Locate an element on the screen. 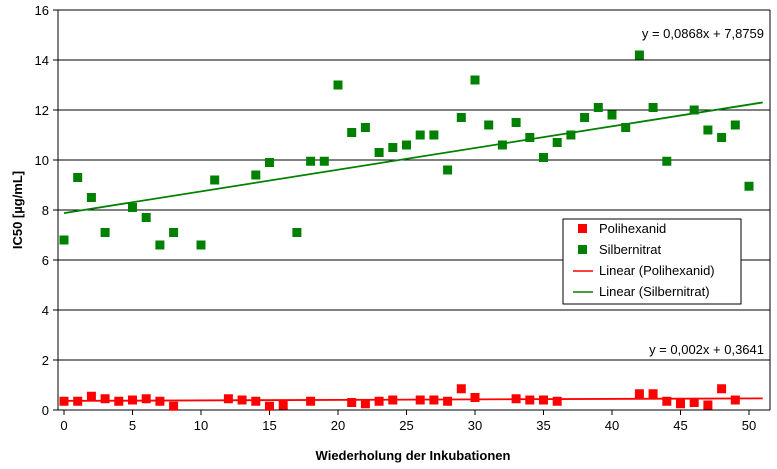 The width and height of the screenshot is (777, 469). x-tick-label: 35 is located at coordinates (543, 425).